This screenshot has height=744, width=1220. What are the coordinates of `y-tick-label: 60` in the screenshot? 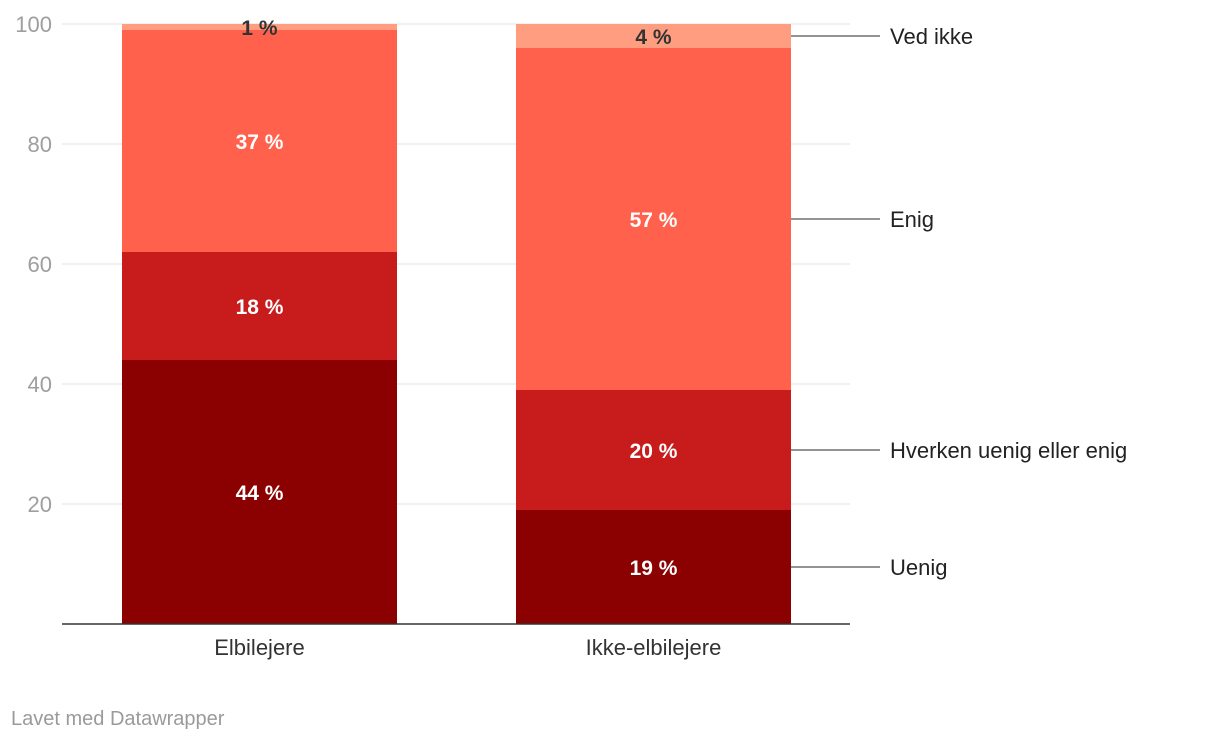 It's located at (40, 264).